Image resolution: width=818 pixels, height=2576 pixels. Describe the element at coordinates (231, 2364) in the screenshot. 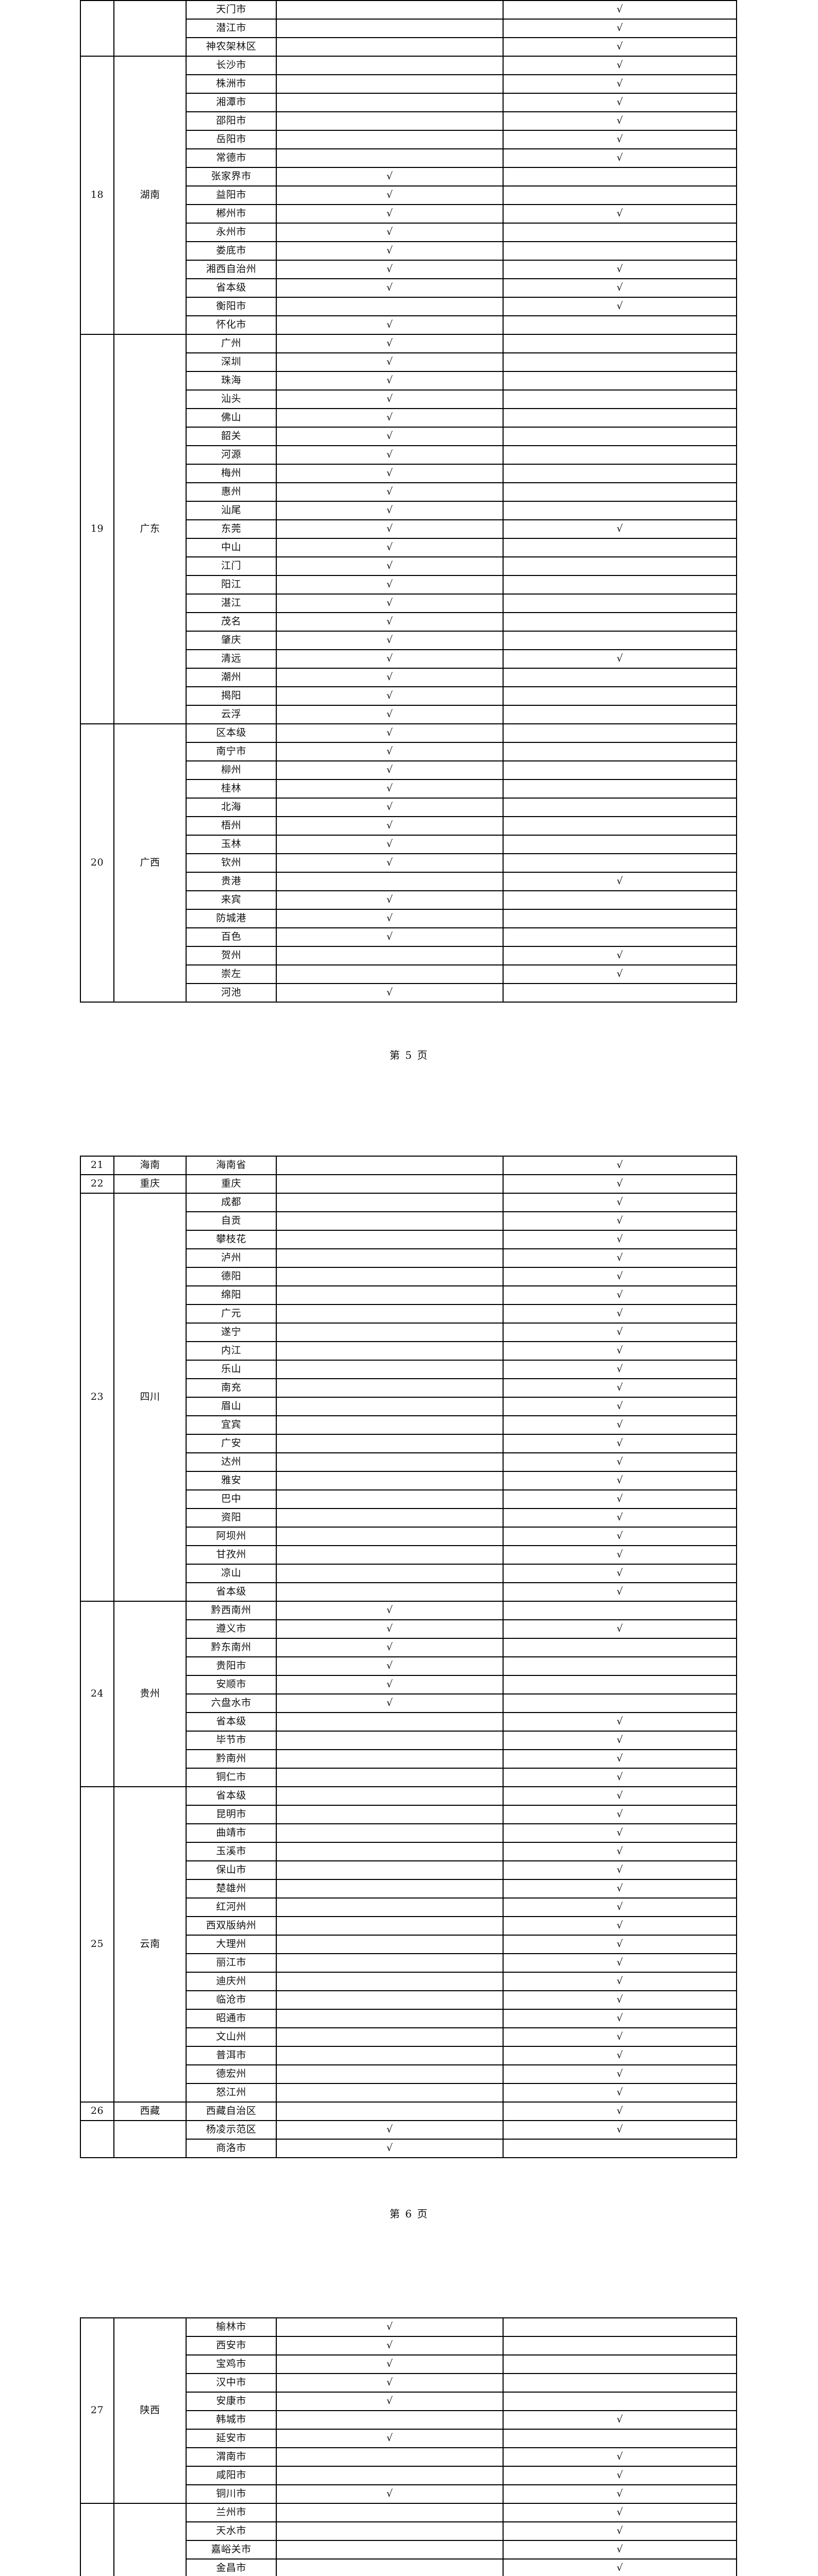

I see `coordination-area-cell: 宝鸡市` at that location.